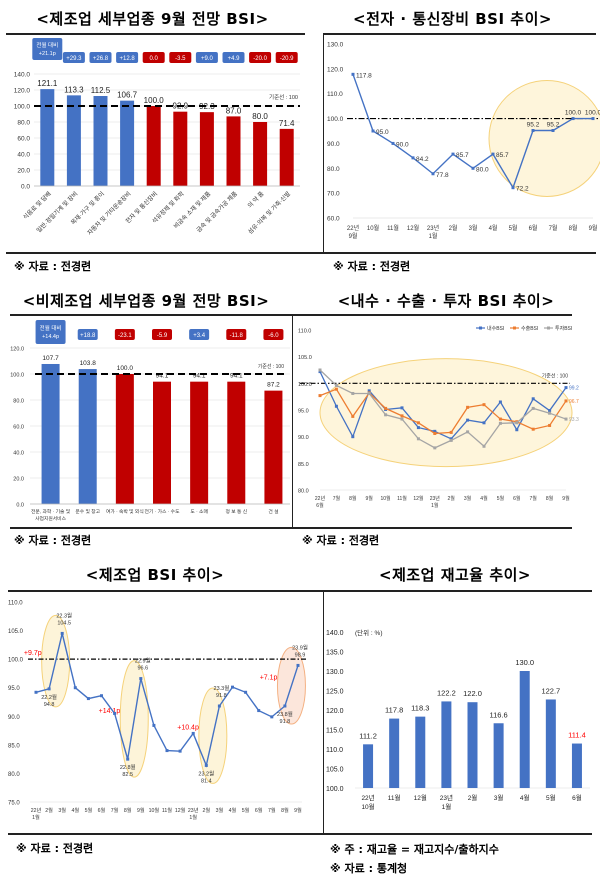 The height and width of the screenshot is (887, 600). I want to click on x-tick-label: 전기 · 가스 · 수도, so click(162, 511).